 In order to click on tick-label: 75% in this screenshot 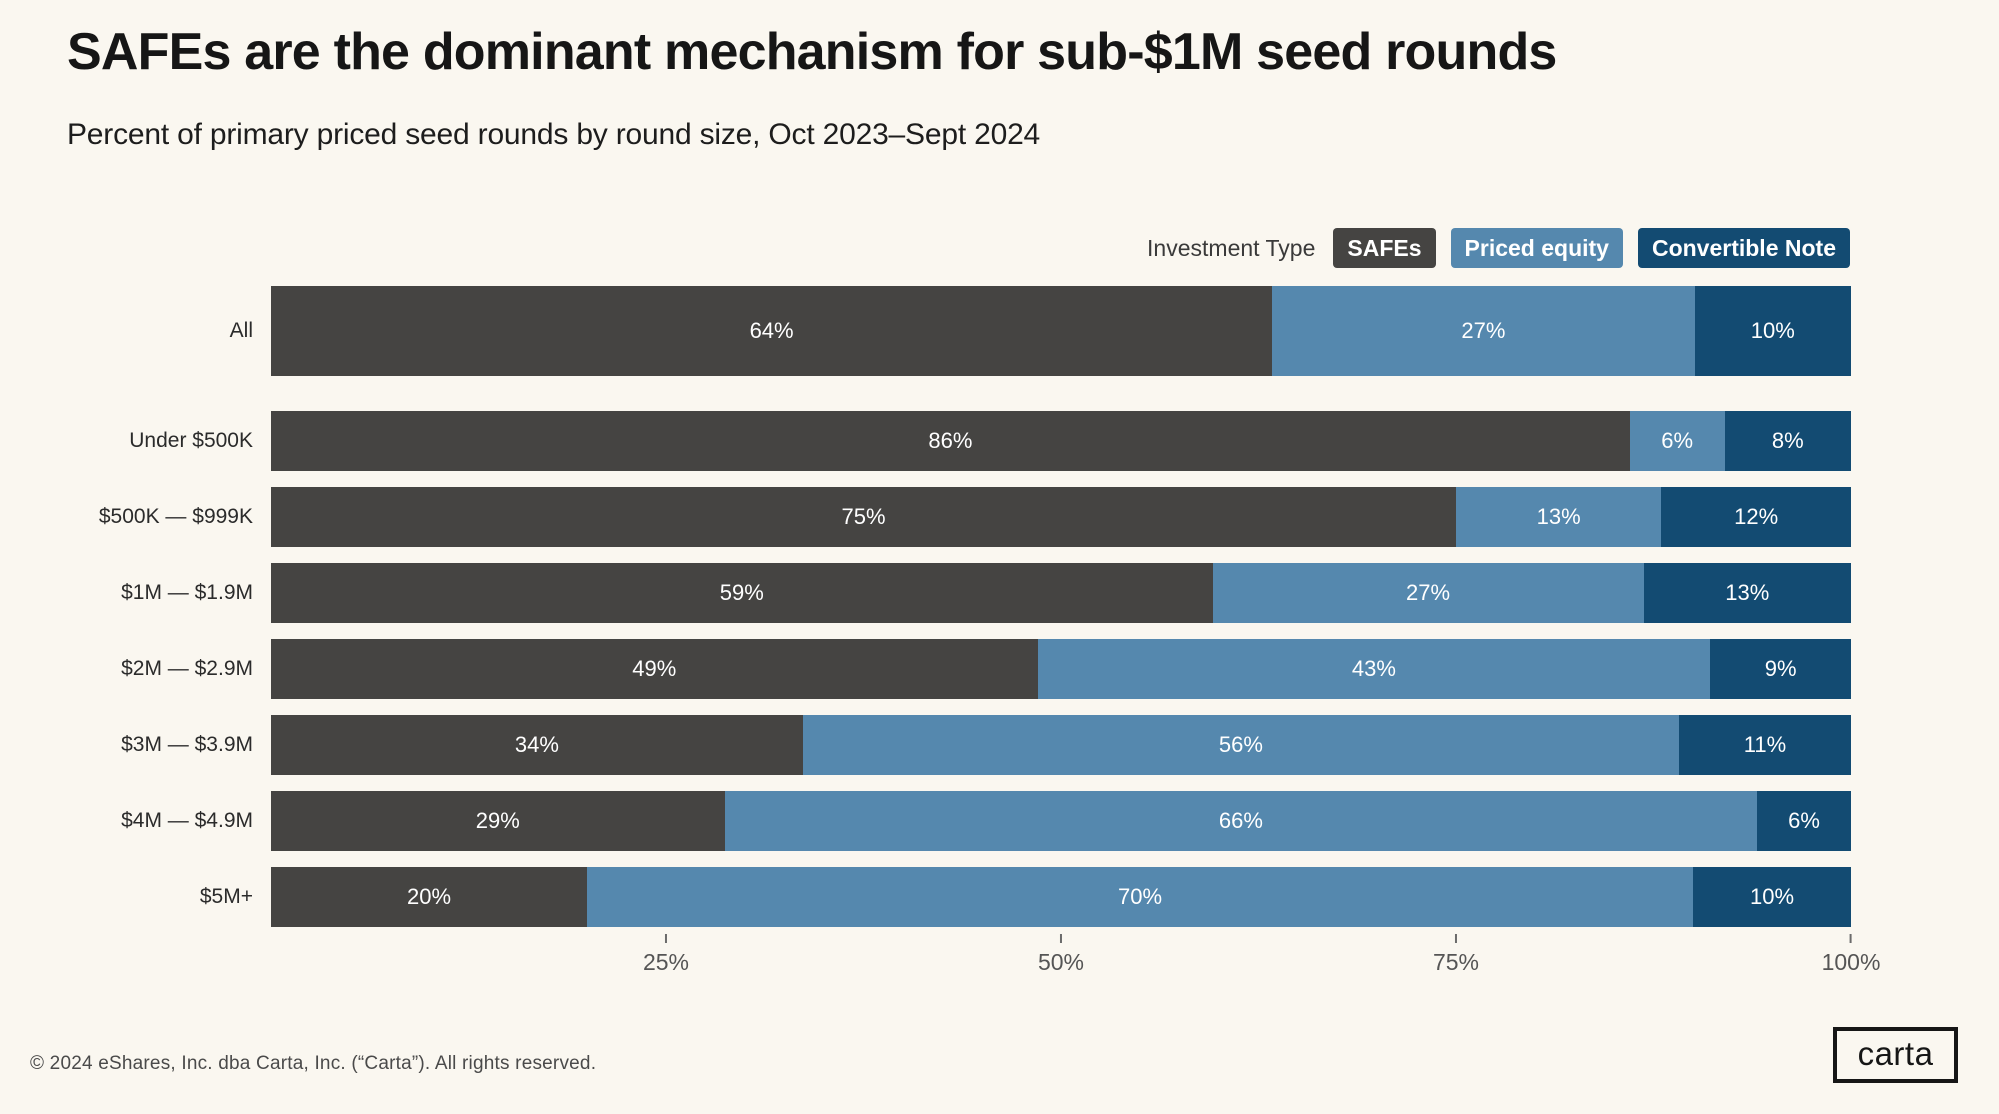, I will do `click(1456, 962)`.